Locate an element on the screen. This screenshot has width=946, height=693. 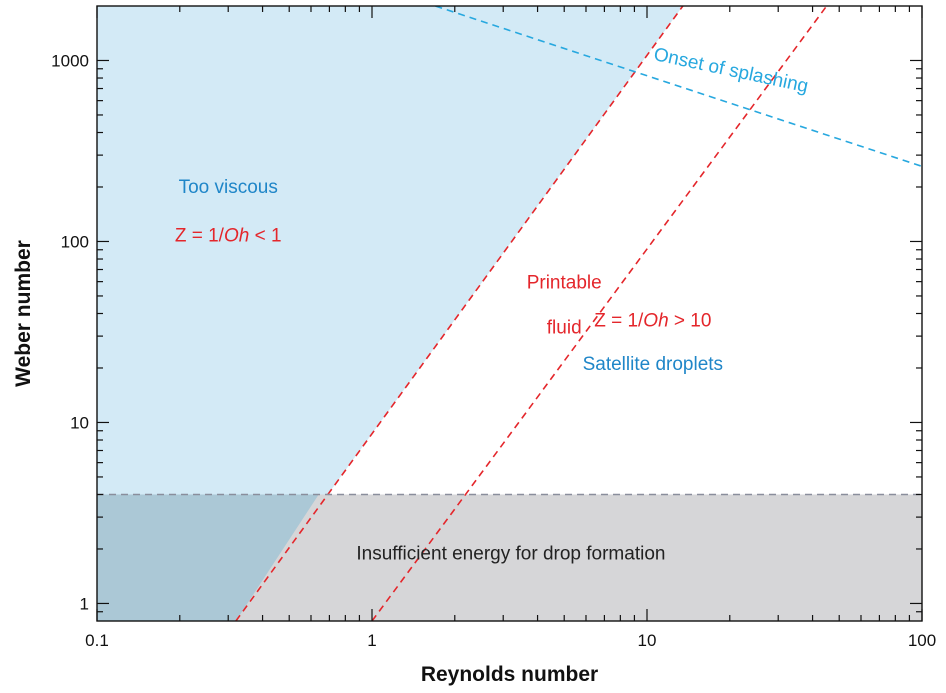
annotation-z-gt-10: Z = 1/Oh > 10 is located at coordinates (652, 320).